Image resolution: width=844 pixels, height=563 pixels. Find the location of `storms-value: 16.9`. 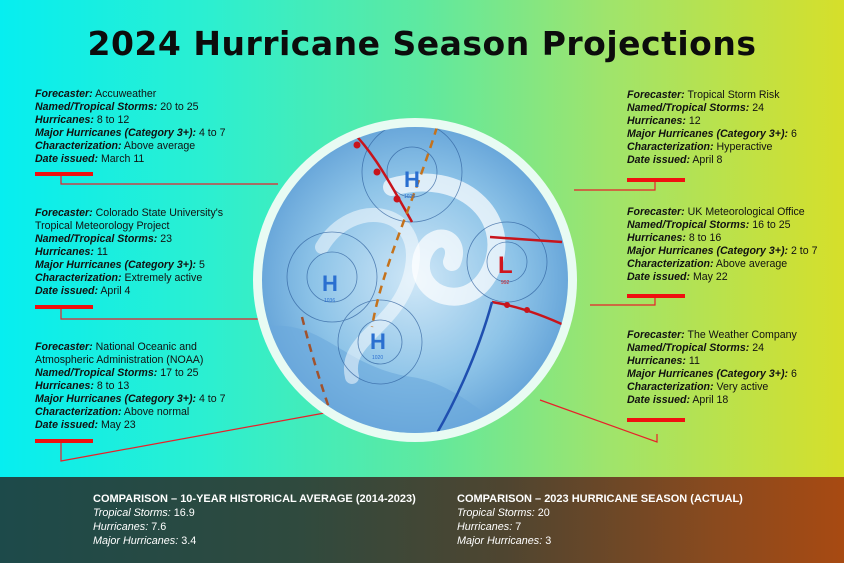

storms-value: 16.9 is located at coordinates (184, 513).